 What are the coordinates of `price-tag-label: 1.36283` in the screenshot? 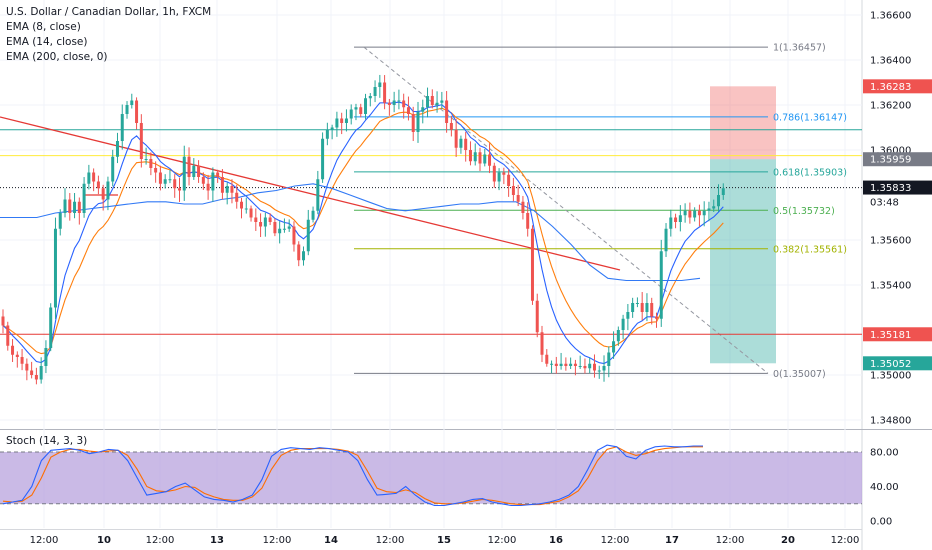 It's located at (890, 87).